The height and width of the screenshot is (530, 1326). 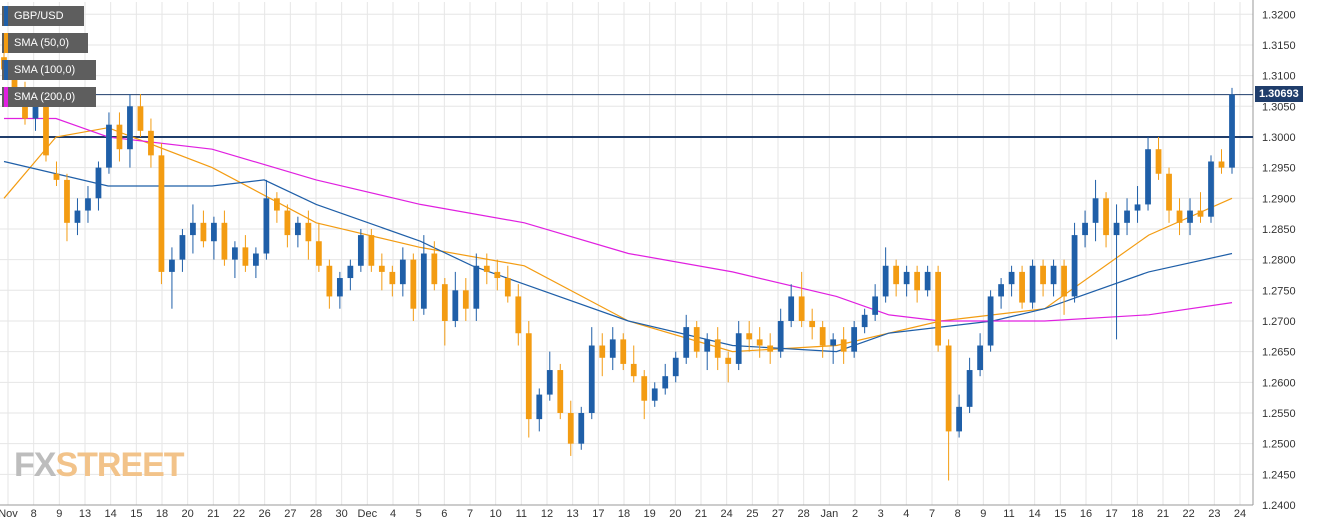 What do you see at coordinates (932, 514) in the screenshot?
I see `x-tick-label: 7` at bounding box center [932, 514].